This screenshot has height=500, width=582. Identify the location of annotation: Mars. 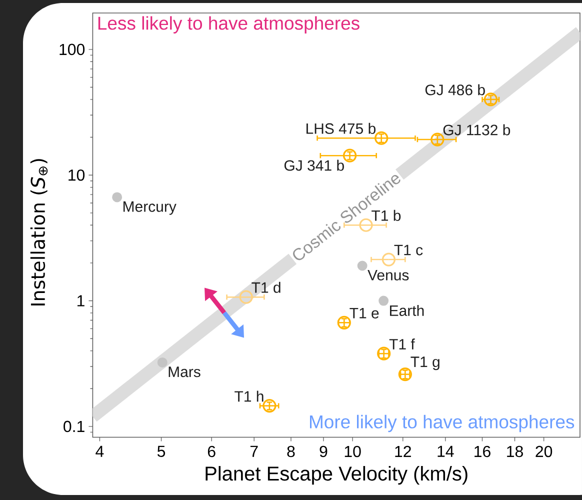
(184, 372).